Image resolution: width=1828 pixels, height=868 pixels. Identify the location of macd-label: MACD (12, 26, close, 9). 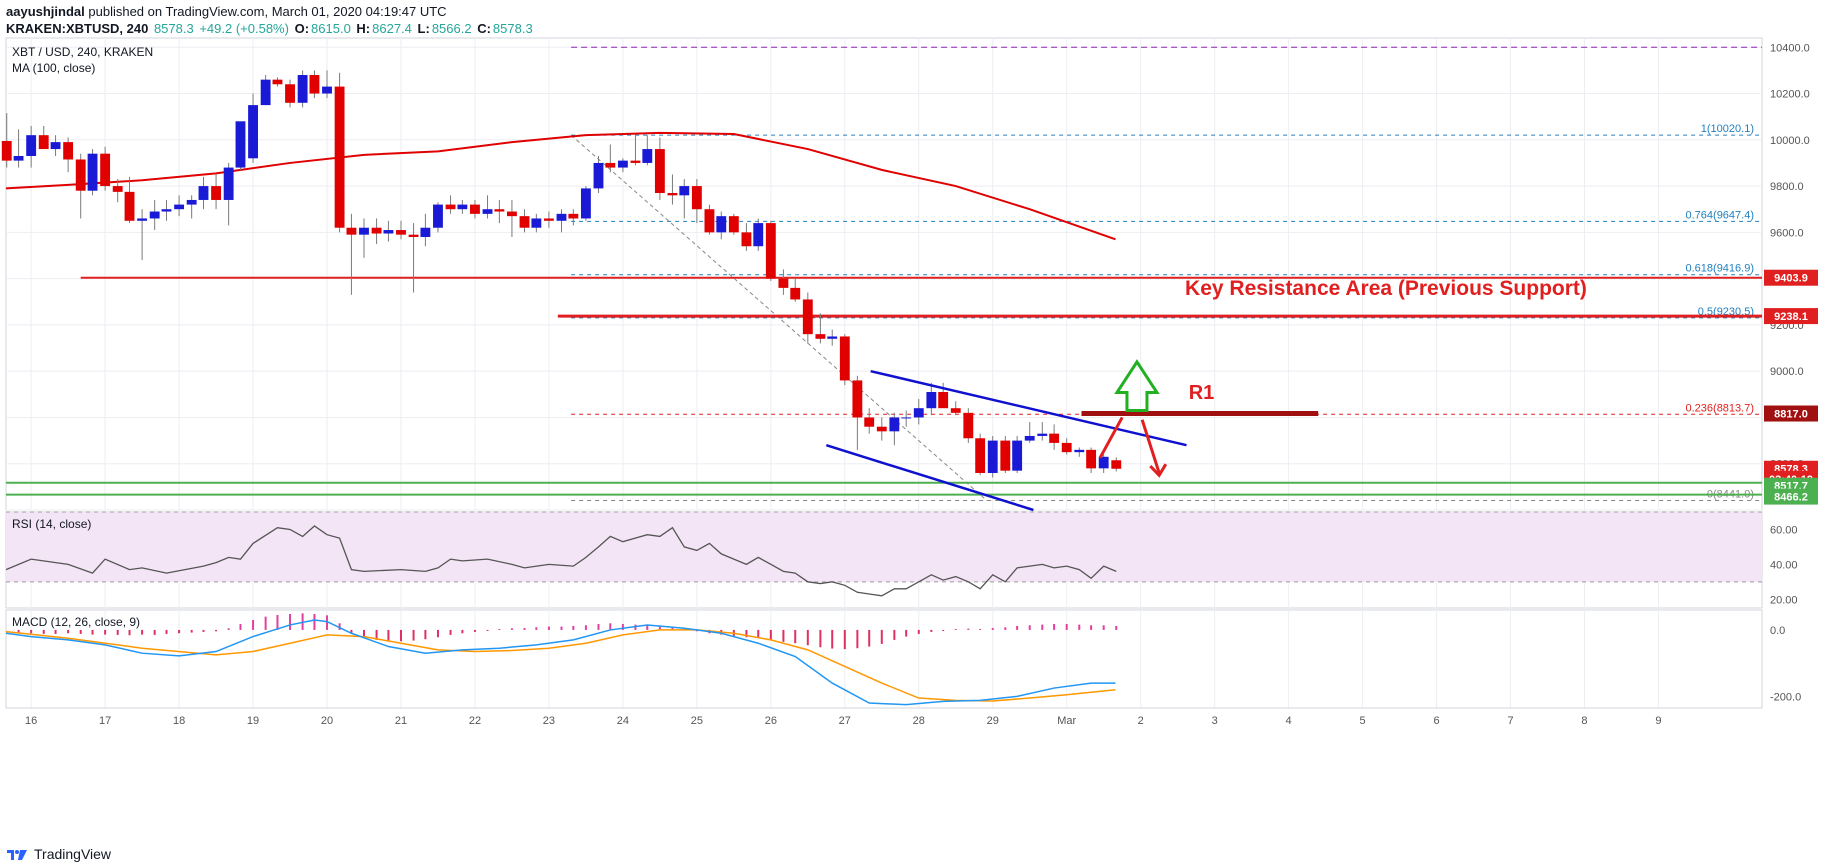
(76, 622).